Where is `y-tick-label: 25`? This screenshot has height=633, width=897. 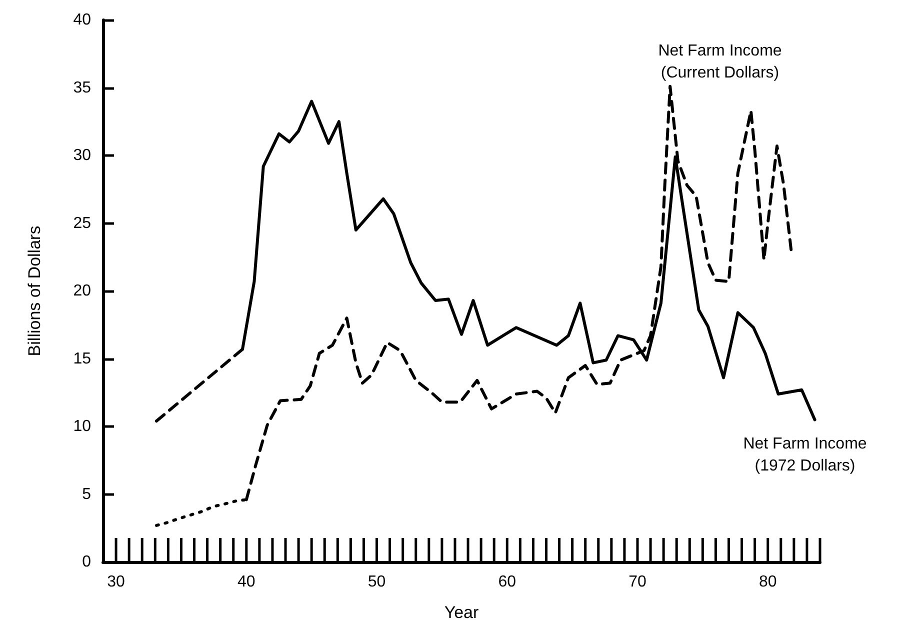 y-tick-label: 25 is located at coordinates (82, 223).